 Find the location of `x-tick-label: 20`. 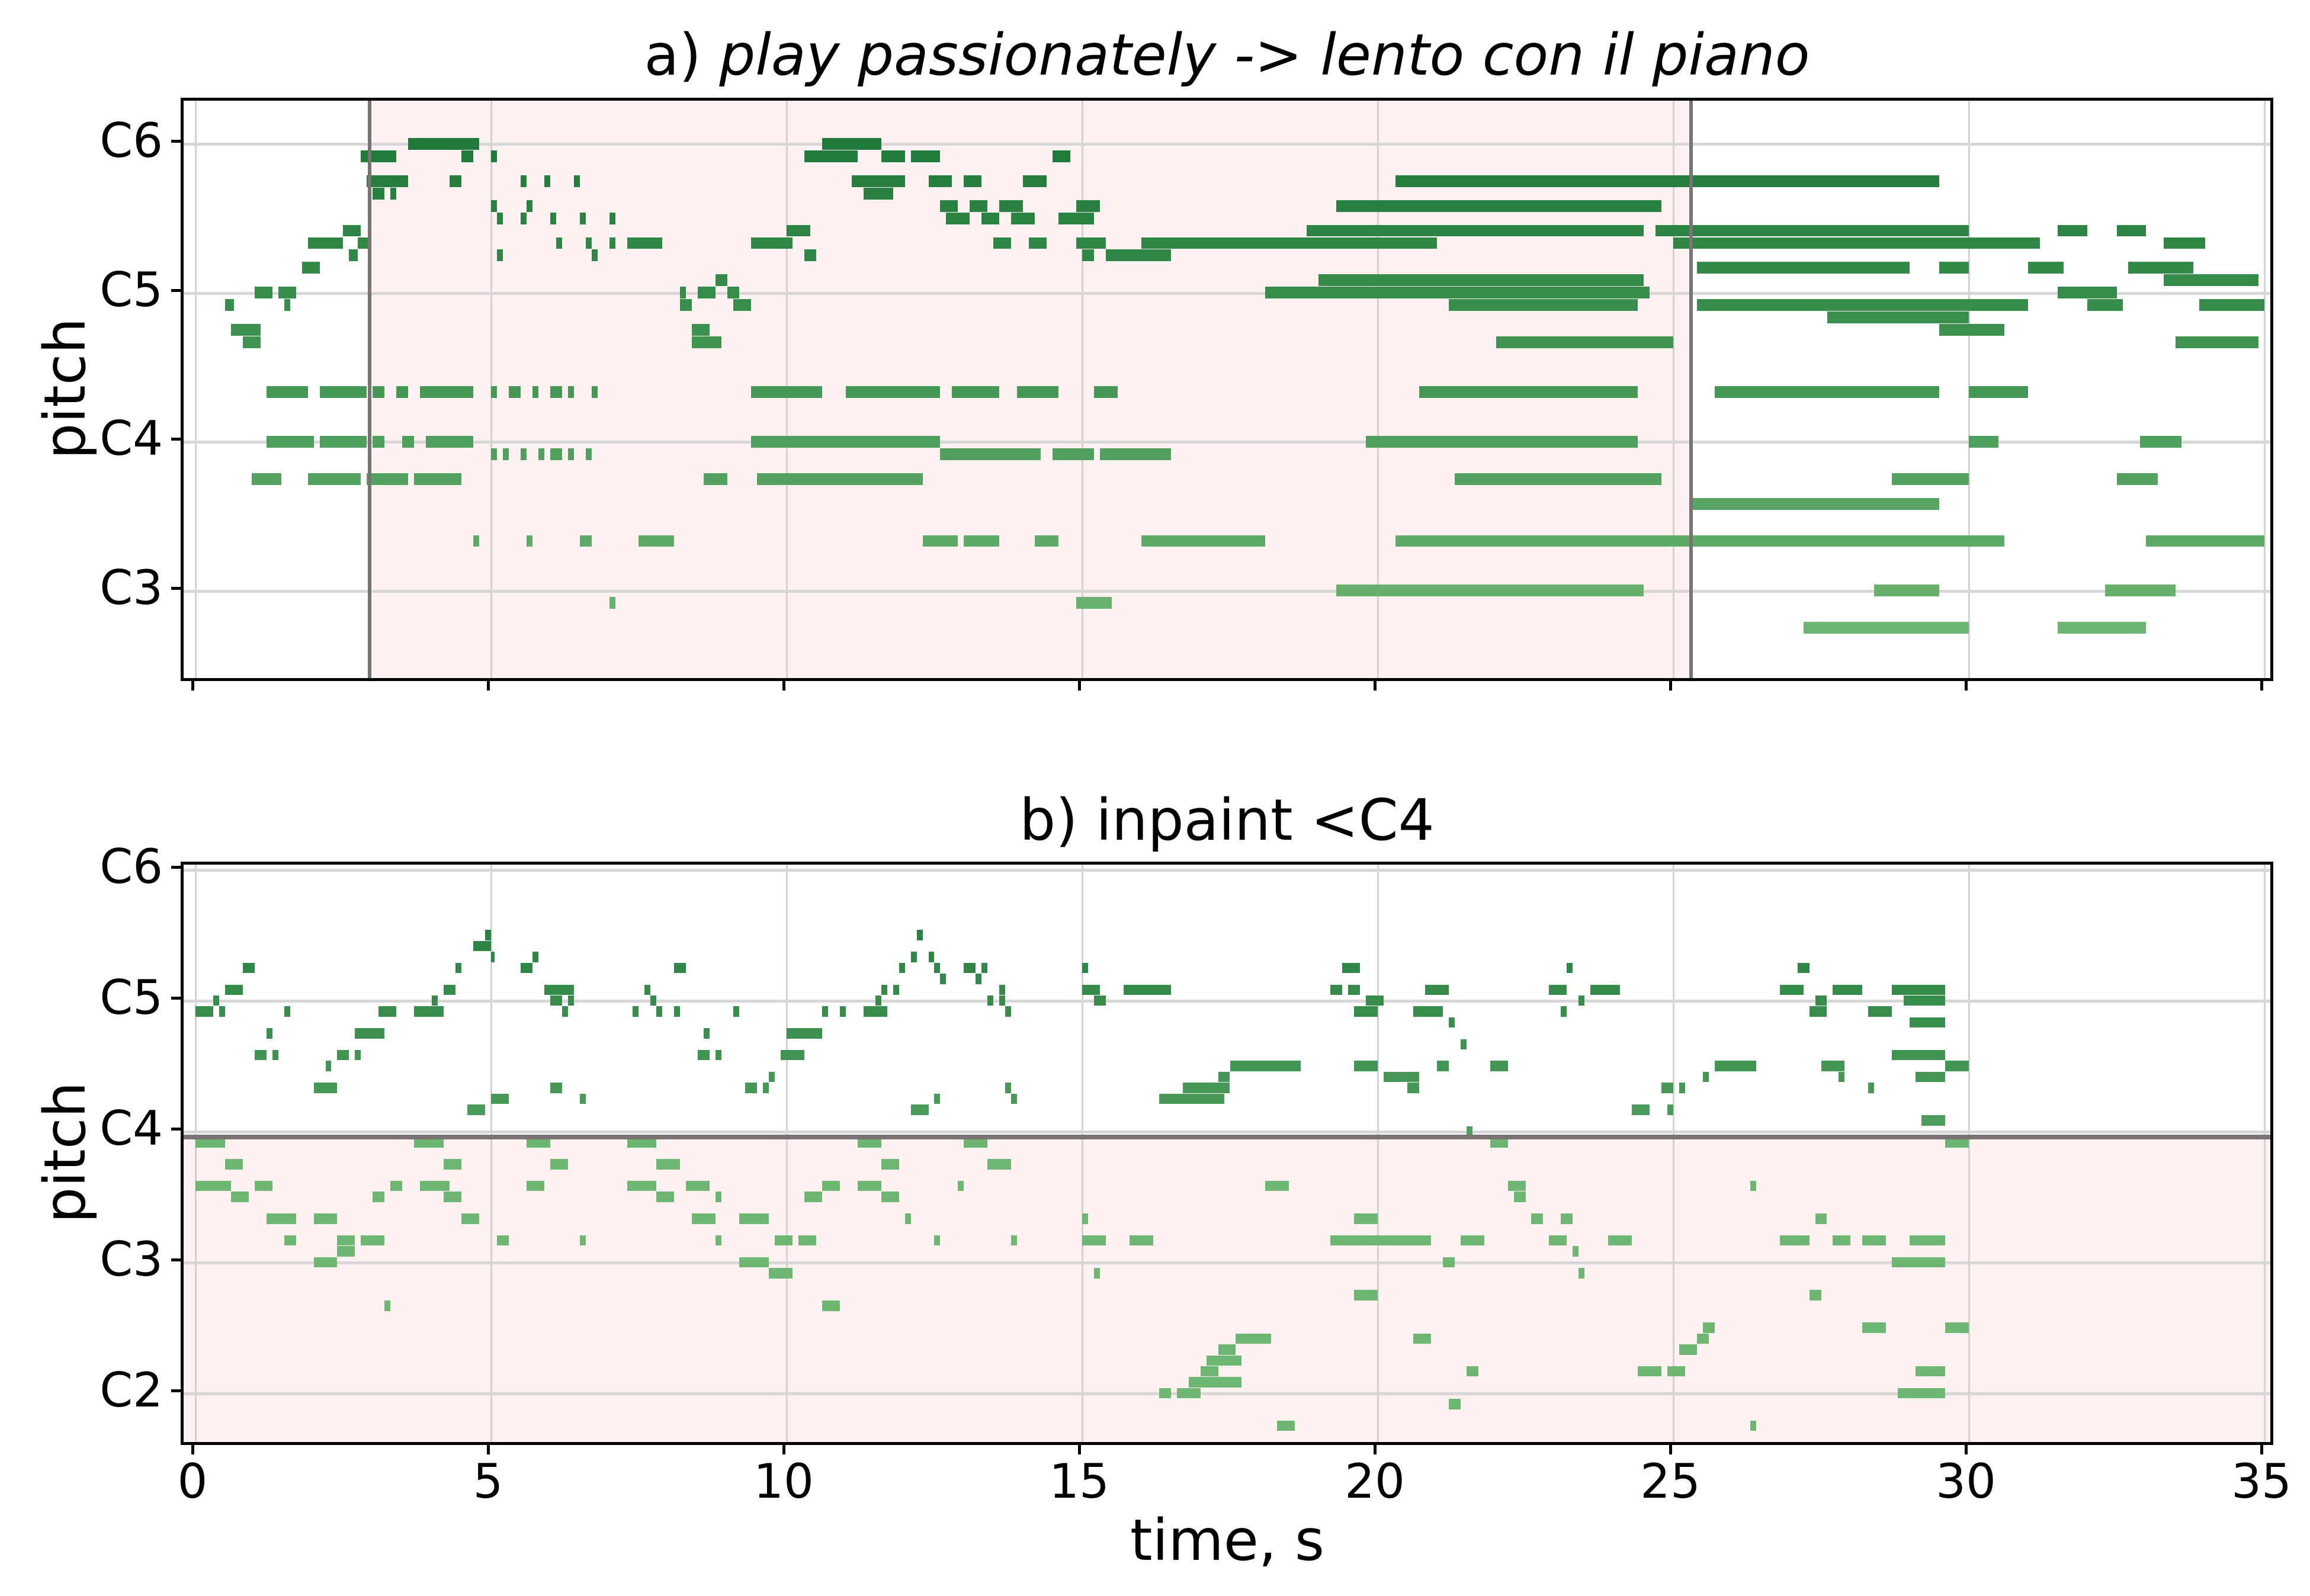

x-tick-label: 20 is located at coordinates (1375, 1481).